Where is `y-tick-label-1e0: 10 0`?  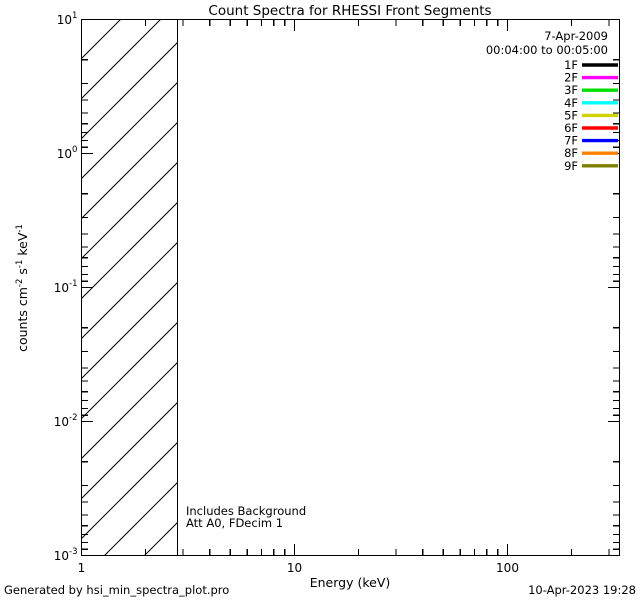 y-tick-label-1e0: 10 0 is located at coordinates (67, 153).